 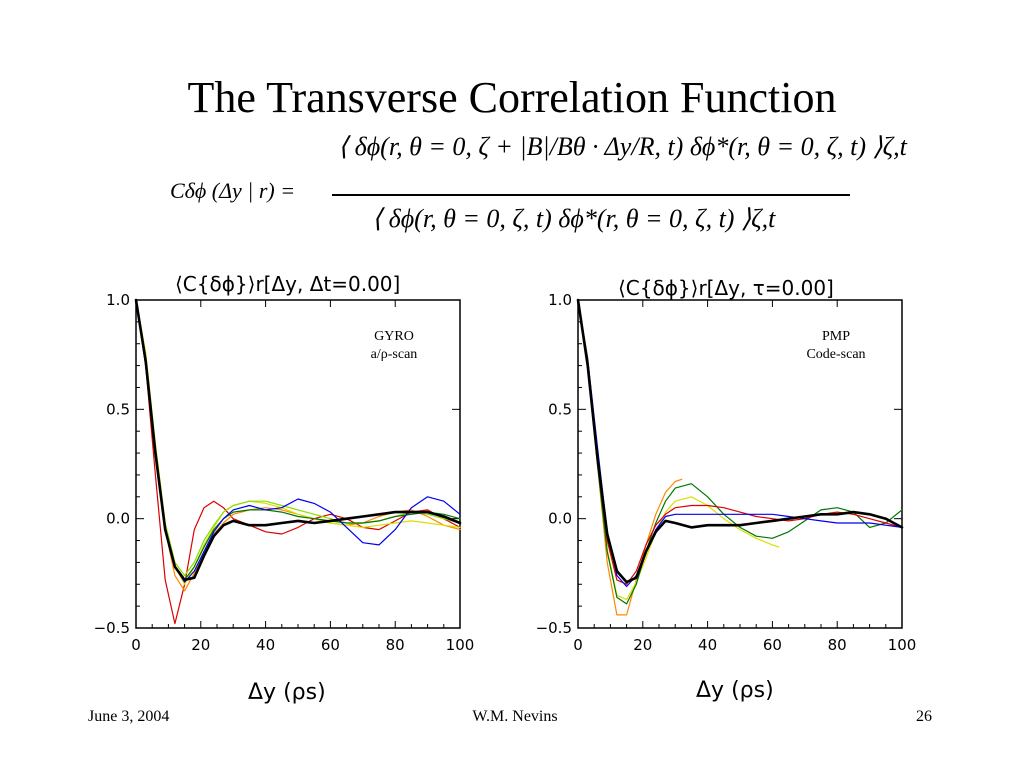 What do you see at coordinates (112, 628) in the screenshot?
I see `gyro-y-tick-label: −0.5` at bounding box center [112, 628].